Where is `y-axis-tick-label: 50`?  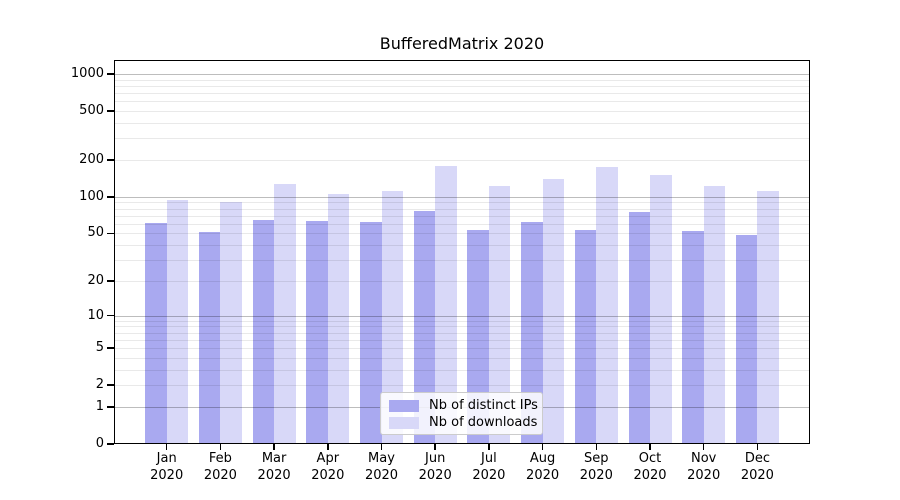
y-axis-tick-label: 50 is located at coordinates (95, 233).